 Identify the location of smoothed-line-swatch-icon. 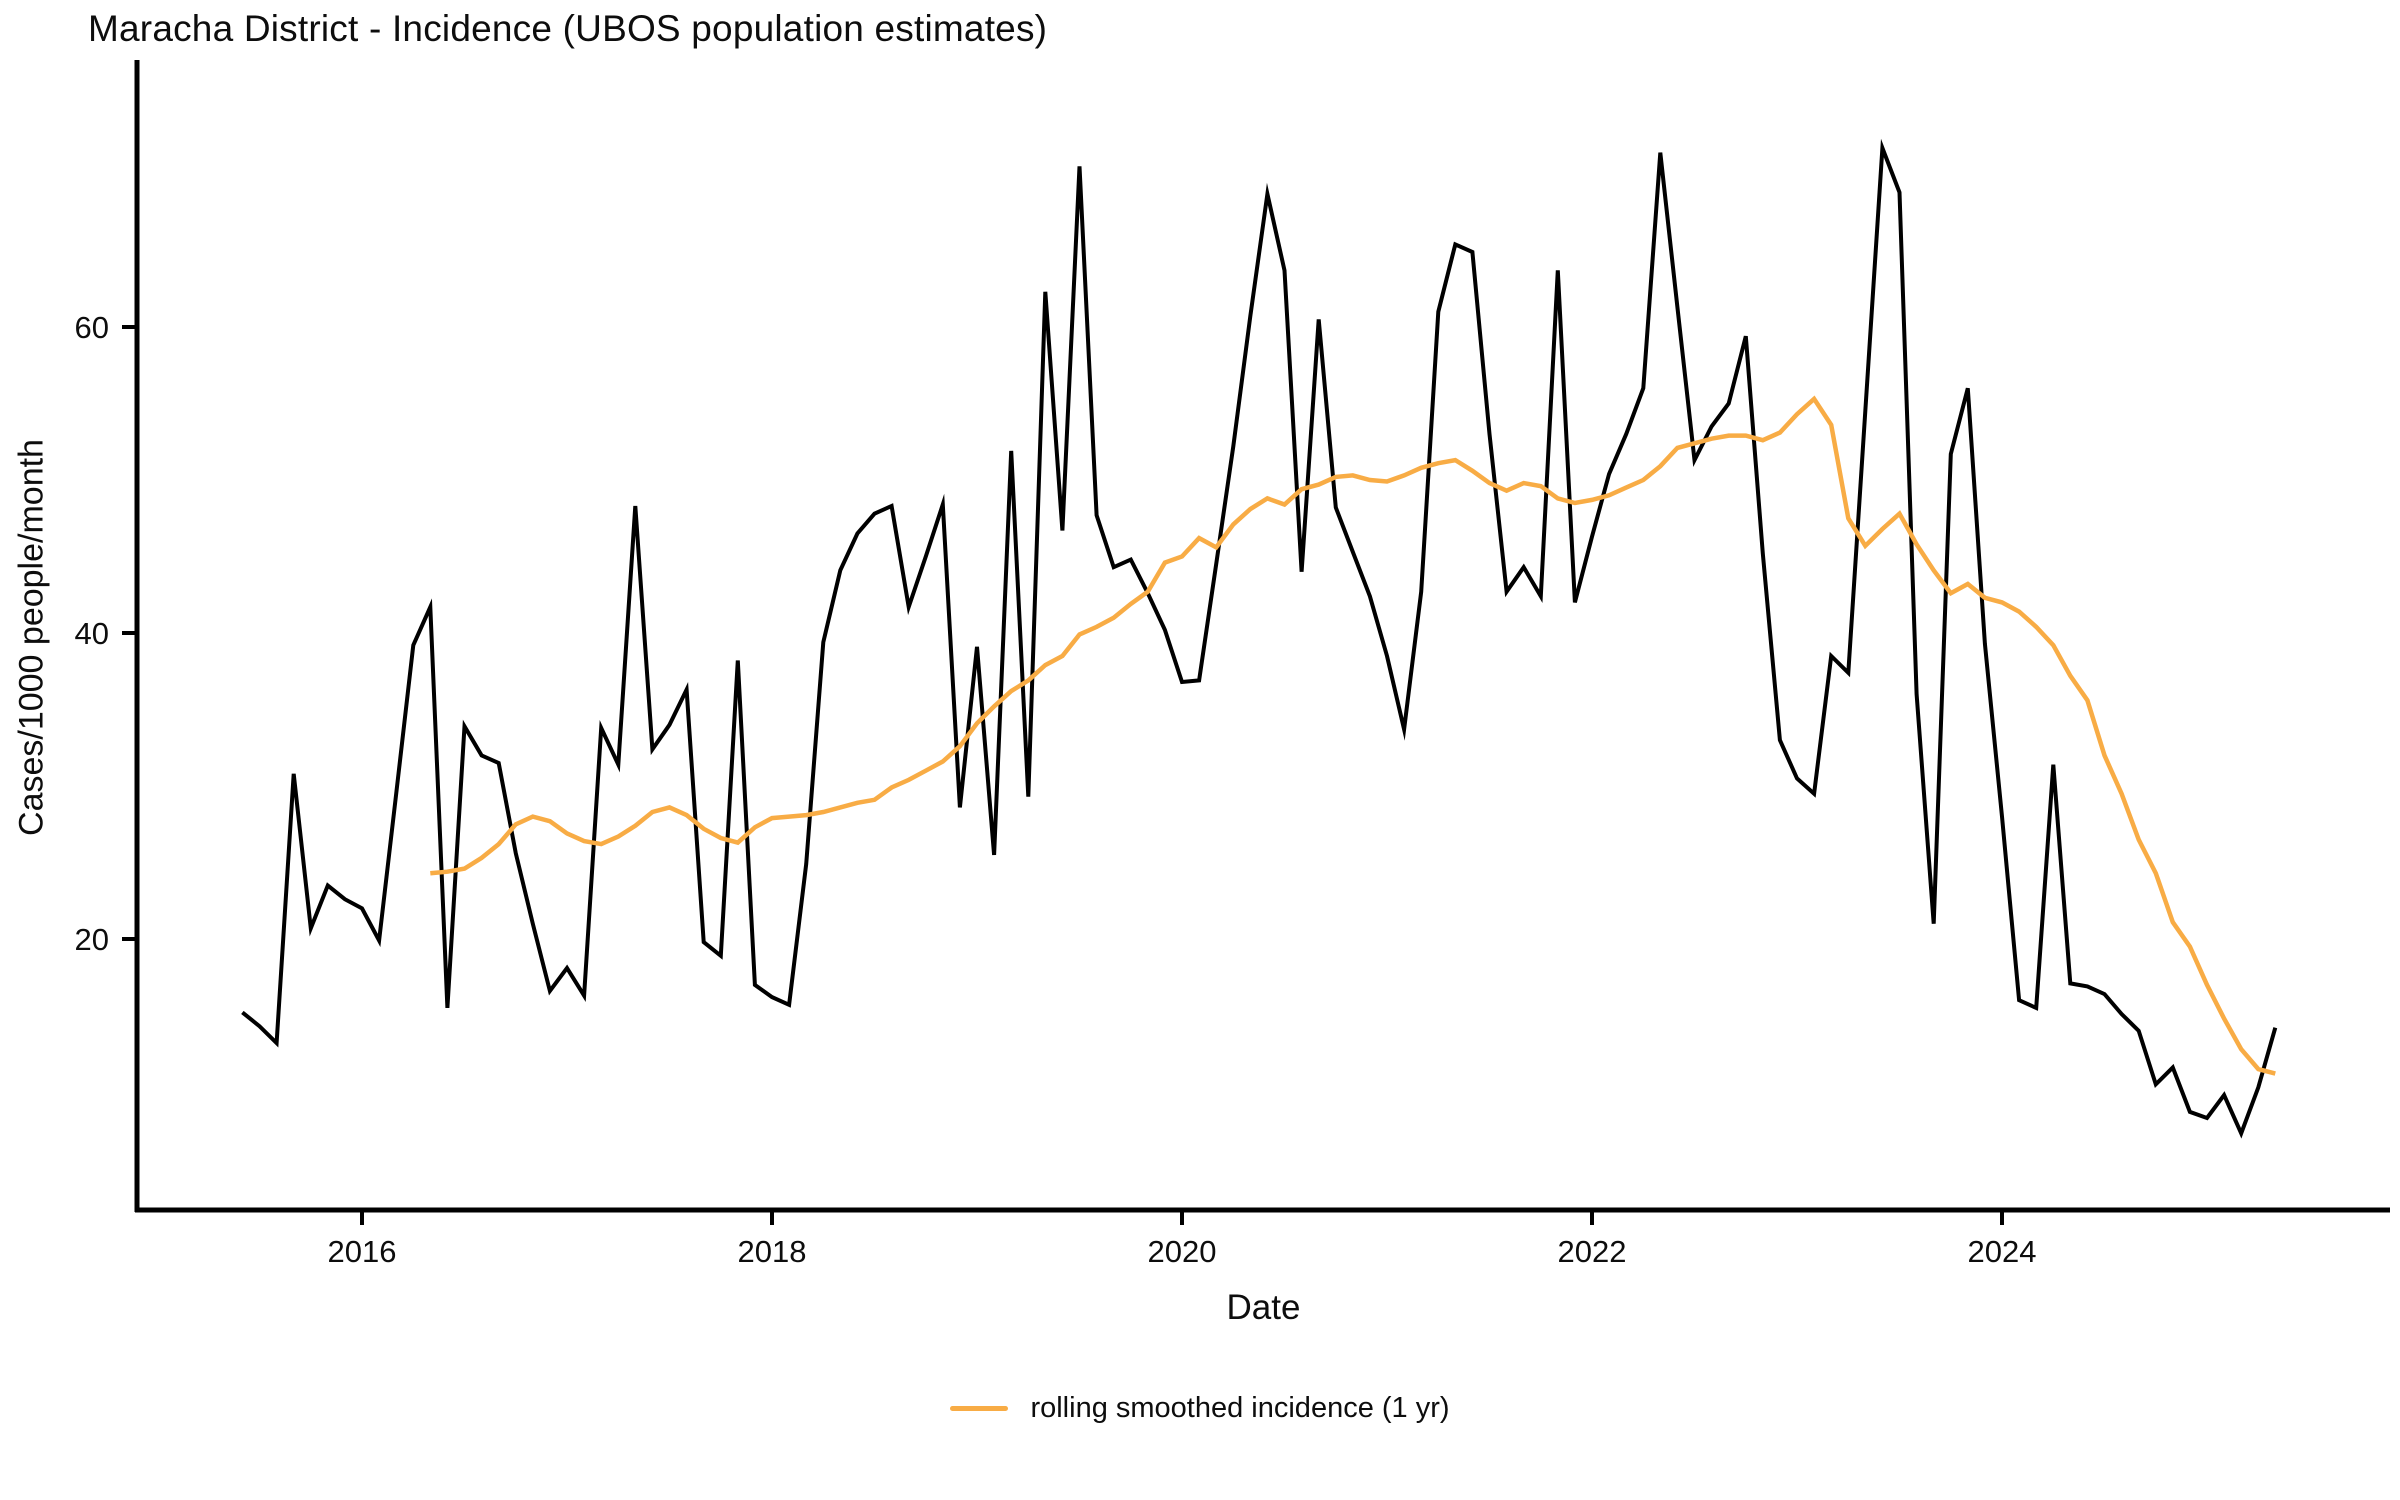
(979, 1408).